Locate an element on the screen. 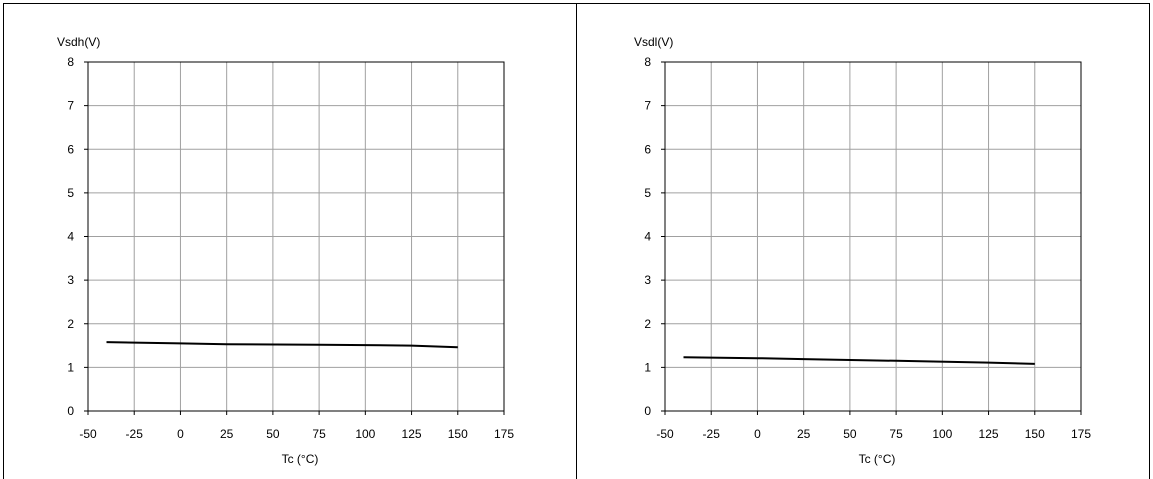  vsdh-x-tick-label: -25 is located at coordinates (135, 434).